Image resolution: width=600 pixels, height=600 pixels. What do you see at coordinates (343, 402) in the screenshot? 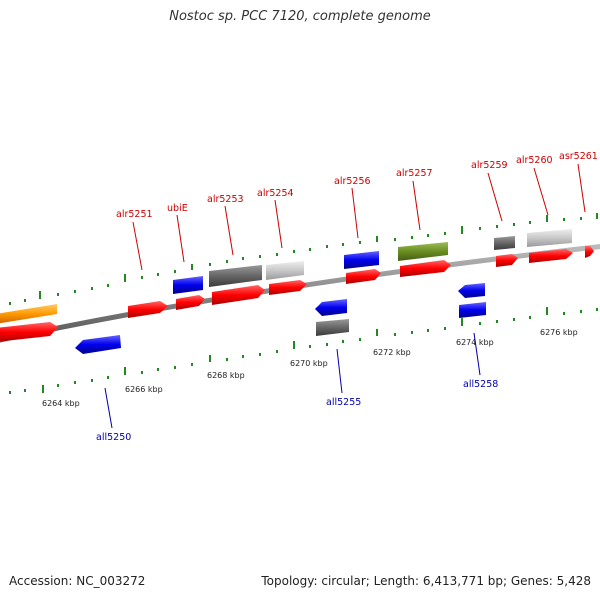
I see `label-all5255: all5255` at bounding box center [343, 402].